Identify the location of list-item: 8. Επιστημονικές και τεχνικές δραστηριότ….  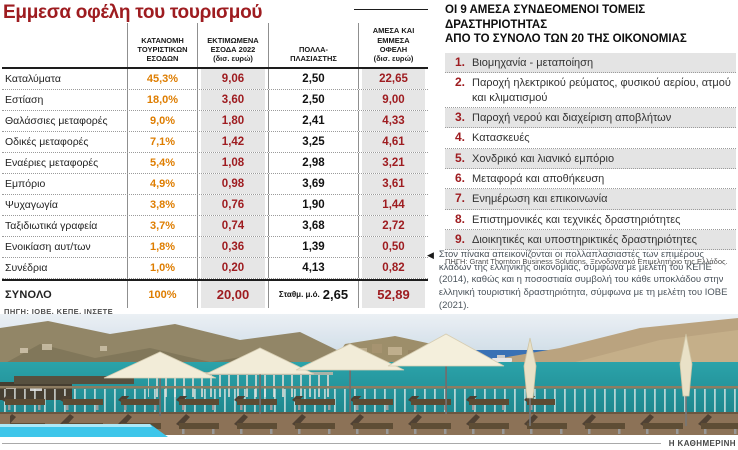
(590, 220).